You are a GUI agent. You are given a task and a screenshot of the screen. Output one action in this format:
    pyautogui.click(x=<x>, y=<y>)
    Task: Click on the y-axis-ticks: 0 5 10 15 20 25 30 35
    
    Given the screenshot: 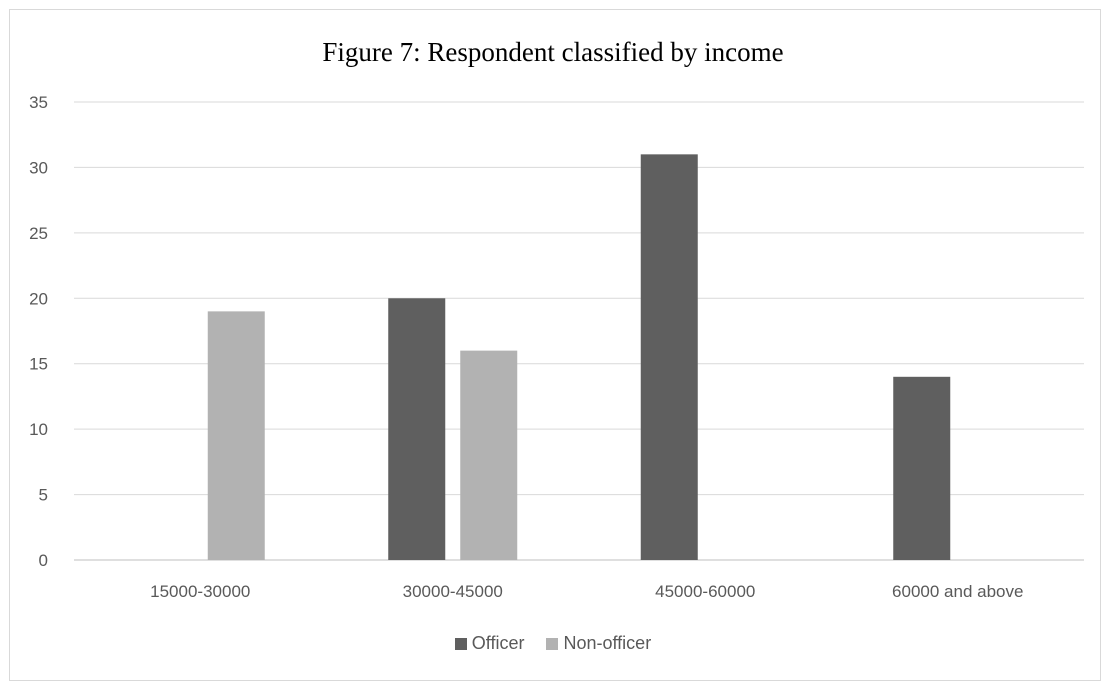 What is the action you would take?
    pyautogui.click(x=38, y=331)
    